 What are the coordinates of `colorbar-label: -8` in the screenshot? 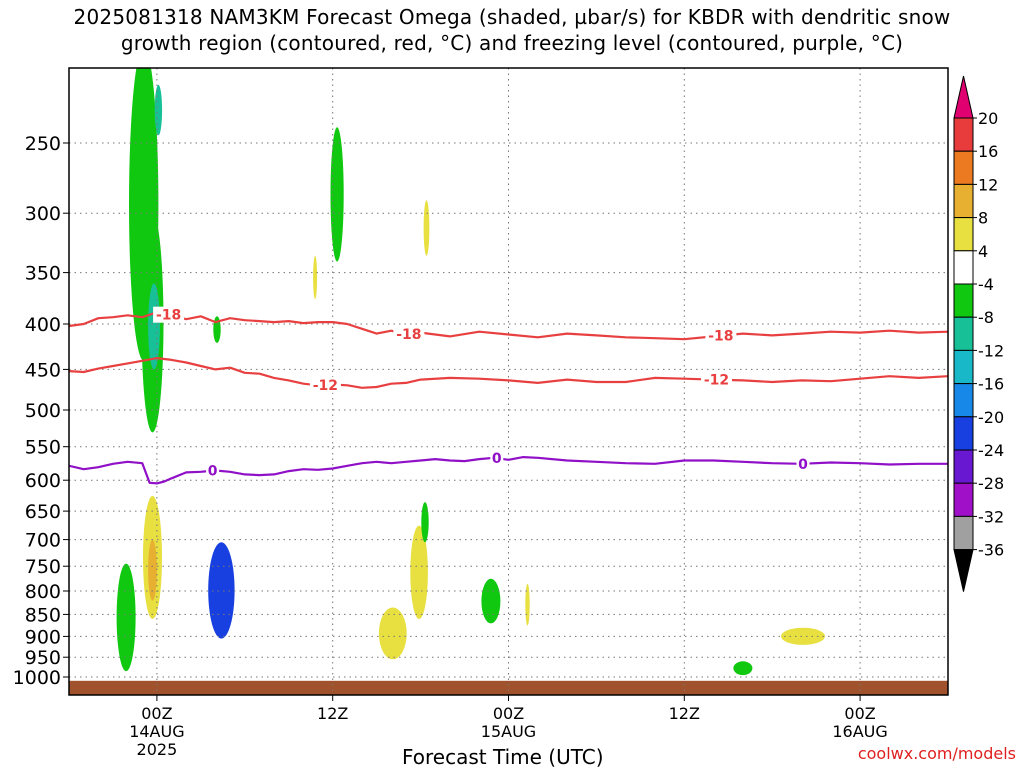 It's located at (986, 317).